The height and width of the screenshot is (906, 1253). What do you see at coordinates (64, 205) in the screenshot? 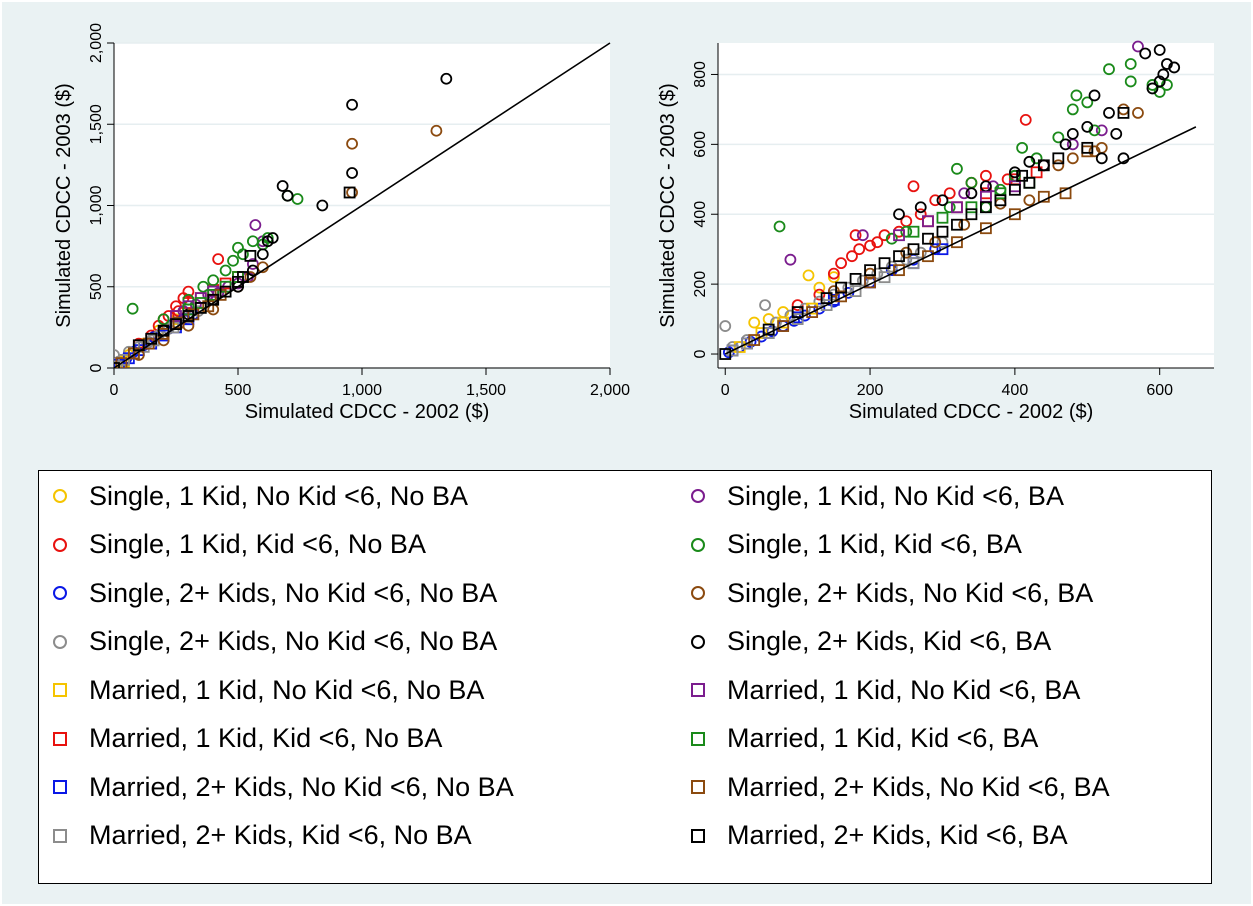
I see `left-y-axis-title: Simulated CDCC - 2003 ($)` at bounding box center [64, 205].